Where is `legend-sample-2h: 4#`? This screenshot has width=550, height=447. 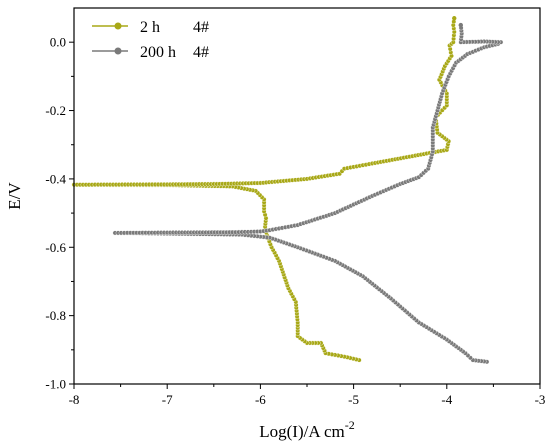
legend-sample-2h: 4# is located at coordinates (201, 27).